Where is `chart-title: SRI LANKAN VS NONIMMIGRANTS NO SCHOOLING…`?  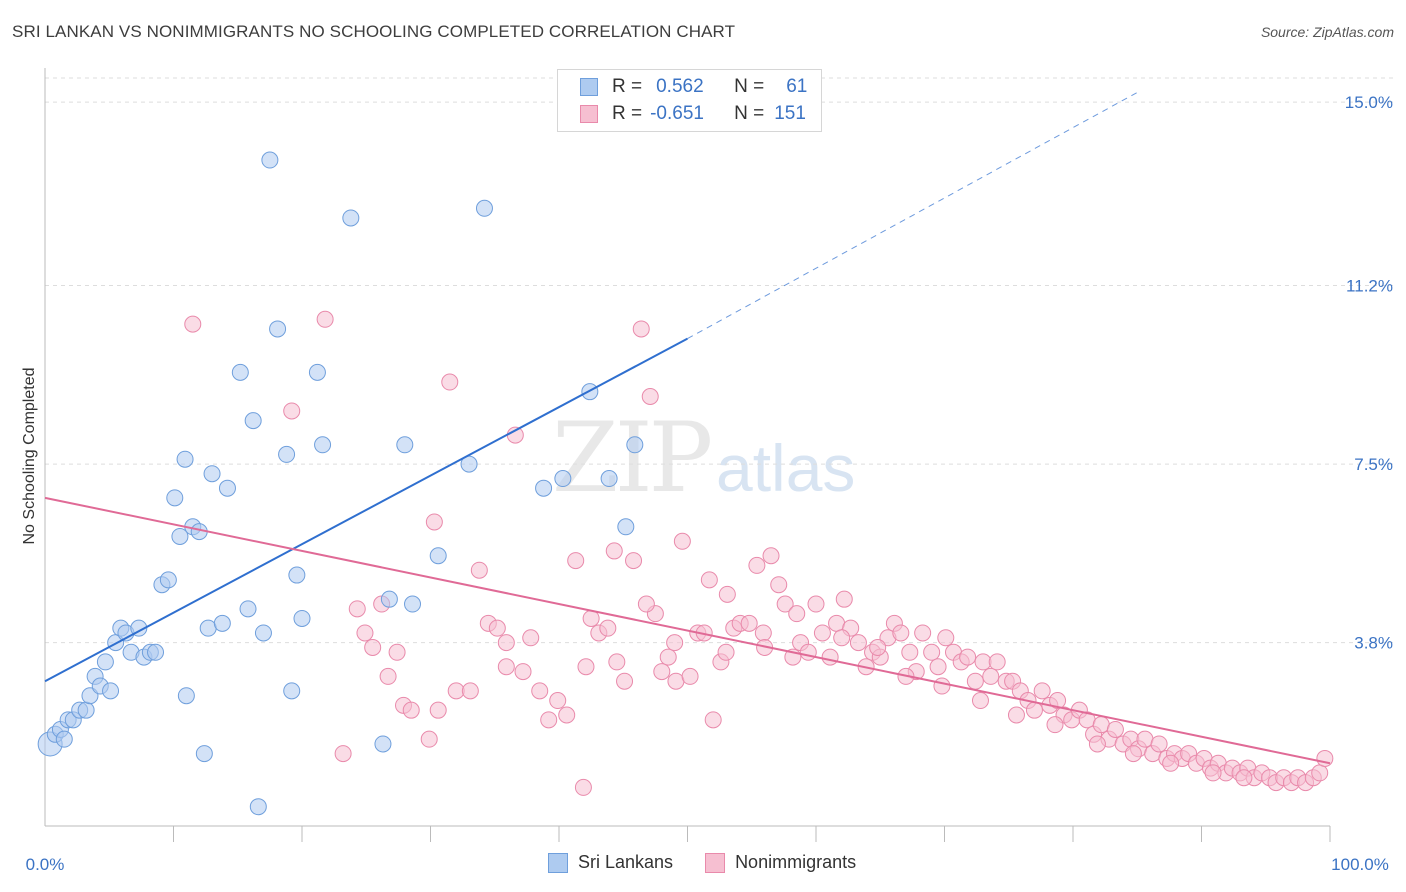 chart-title: SRI LANKAN VS NONIMMIGRANTS NO SCHOOLING… is located at coordinates (374, 31).